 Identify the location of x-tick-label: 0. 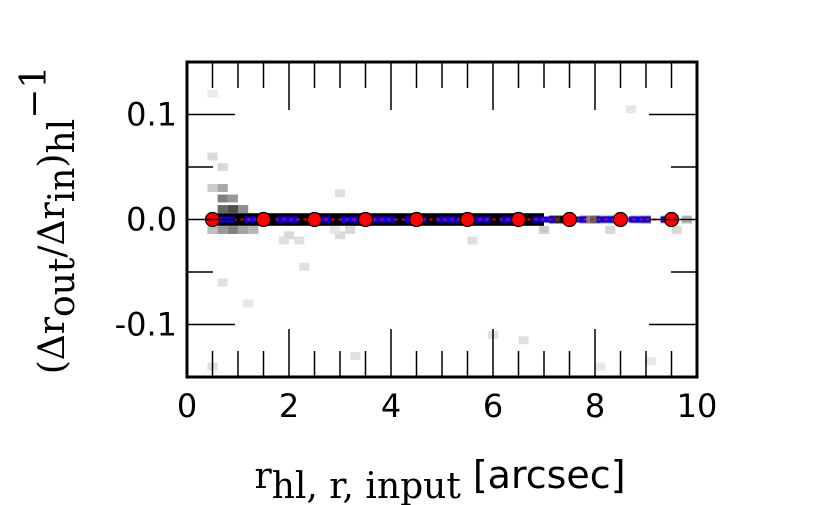
(187, 406).